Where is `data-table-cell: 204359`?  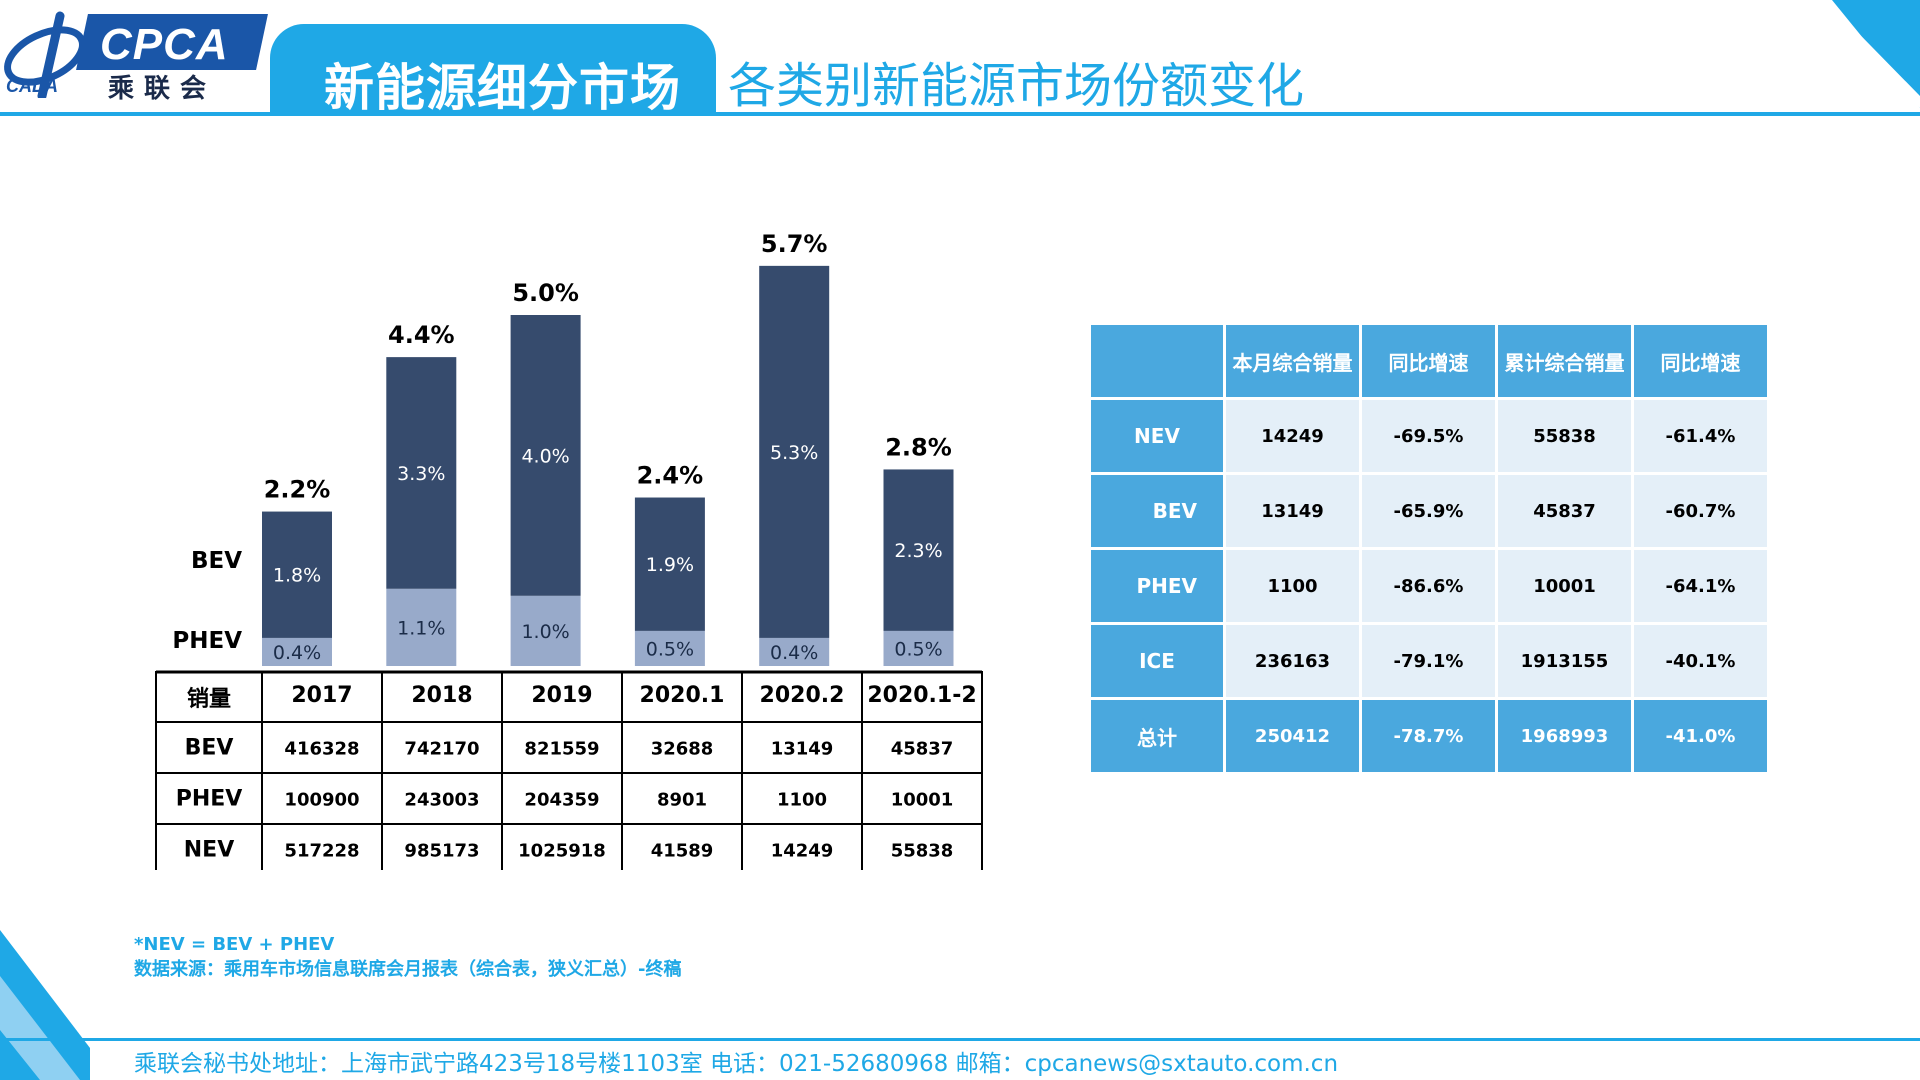 data-table-cell: 204359 is located at coordinates (561, 800).